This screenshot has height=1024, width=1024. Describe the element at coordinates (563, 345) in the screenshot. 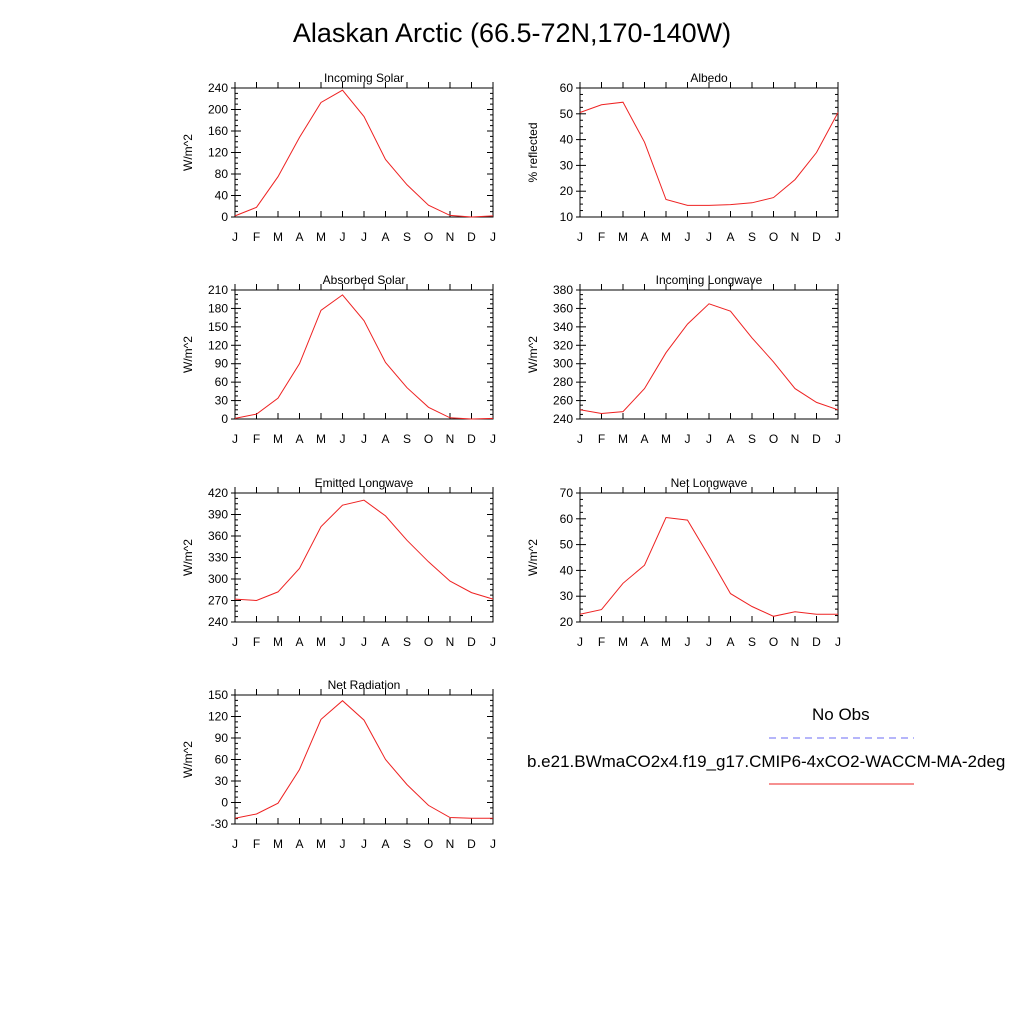

I see `y-tick-label: 320` at that location.